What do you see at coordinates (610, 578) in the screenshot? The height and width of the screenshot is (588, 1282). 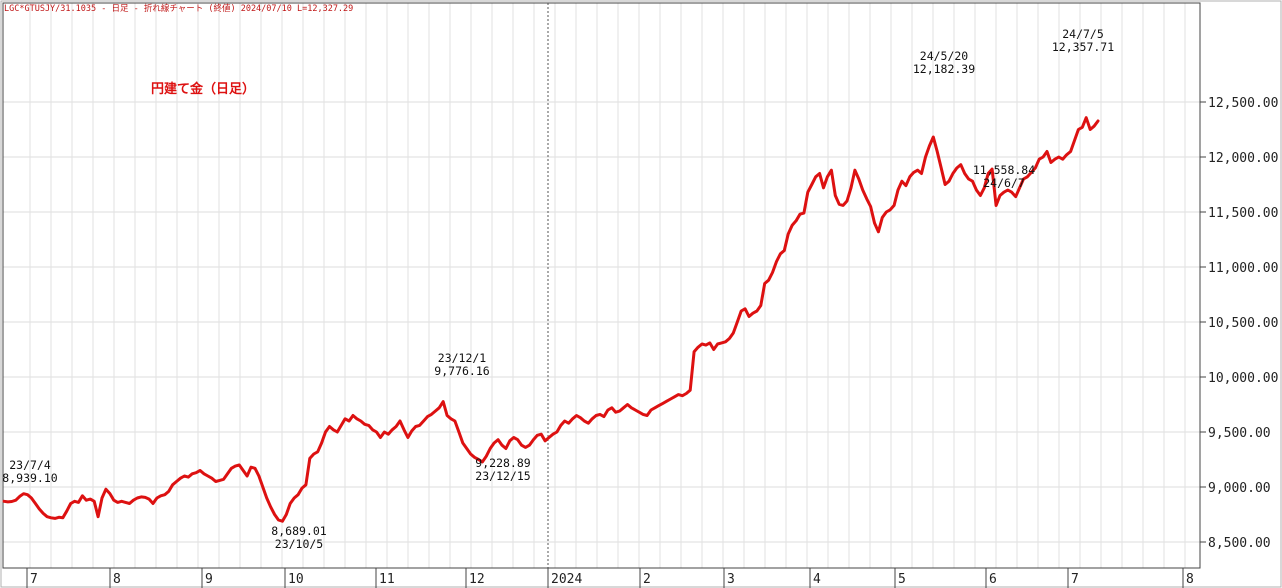 I see `x-axis: 7 8 9 10 11 12 2024 2 3 4 5 6 7 8` at bounding box center [610, 578].